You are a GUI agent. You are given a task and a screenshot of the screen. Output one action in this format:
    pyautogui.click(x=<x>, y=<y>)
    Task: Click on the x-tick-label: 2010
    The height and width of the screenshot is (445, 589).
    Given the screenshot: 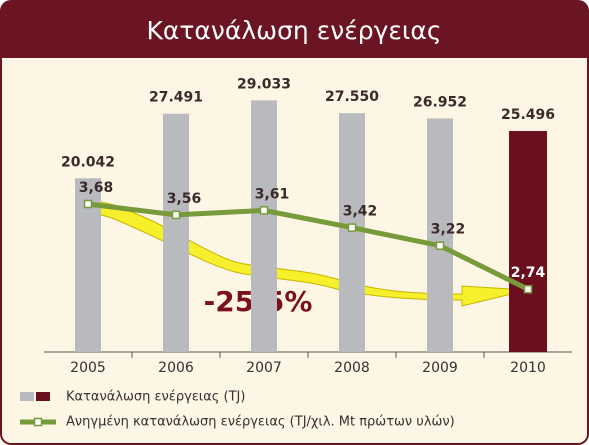 What is the action you would take?
    pyautogui.click(x=528, y=368)
    